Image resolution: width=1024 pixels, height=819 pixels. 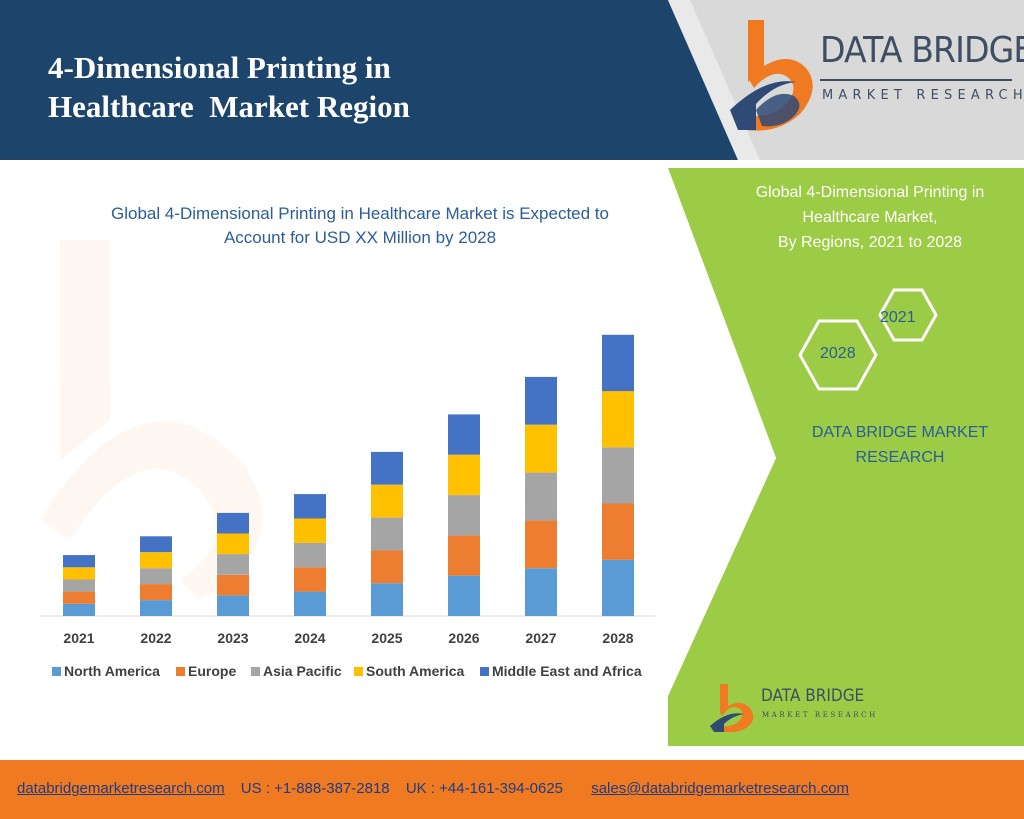 I want to click on legend-swatch-europe, so click(x=180, y=671).